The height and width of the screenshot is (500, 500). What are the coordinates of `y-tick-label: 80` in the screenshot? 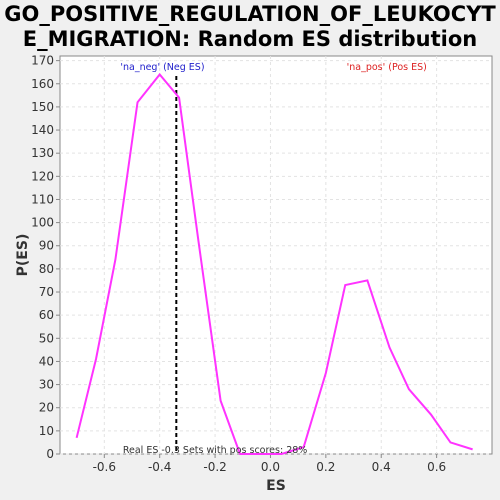 It's located at (46, 269).